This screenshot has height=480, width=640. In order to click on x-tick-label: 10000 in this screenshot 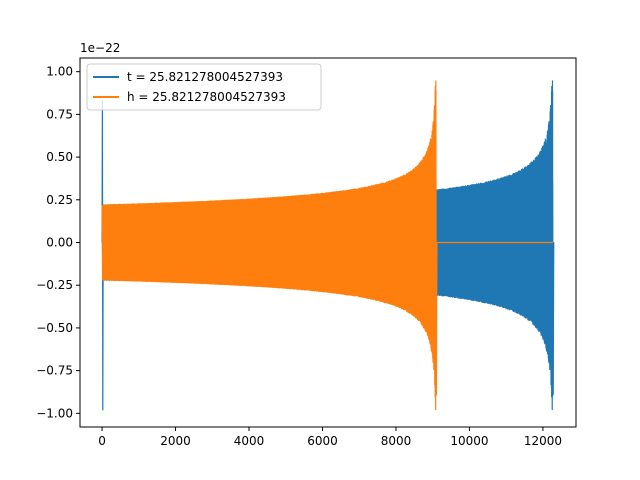, I will do `click(469, 441)`.